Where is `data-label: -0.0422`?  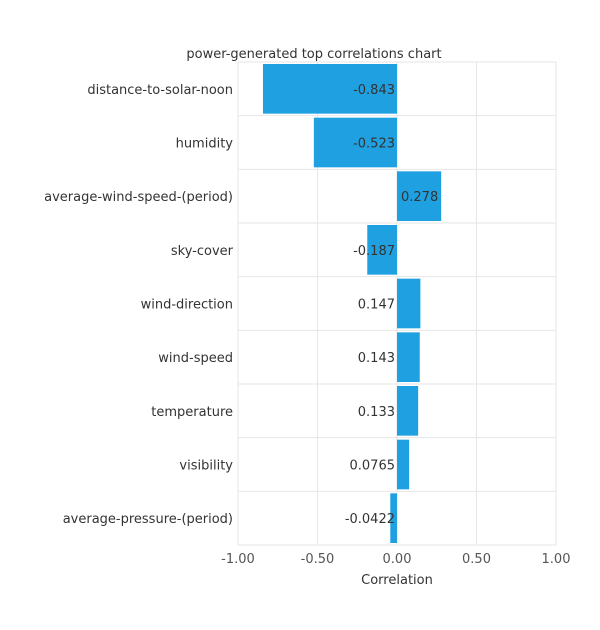 data-label: -0.0422 is located at coordinates (370, 519).